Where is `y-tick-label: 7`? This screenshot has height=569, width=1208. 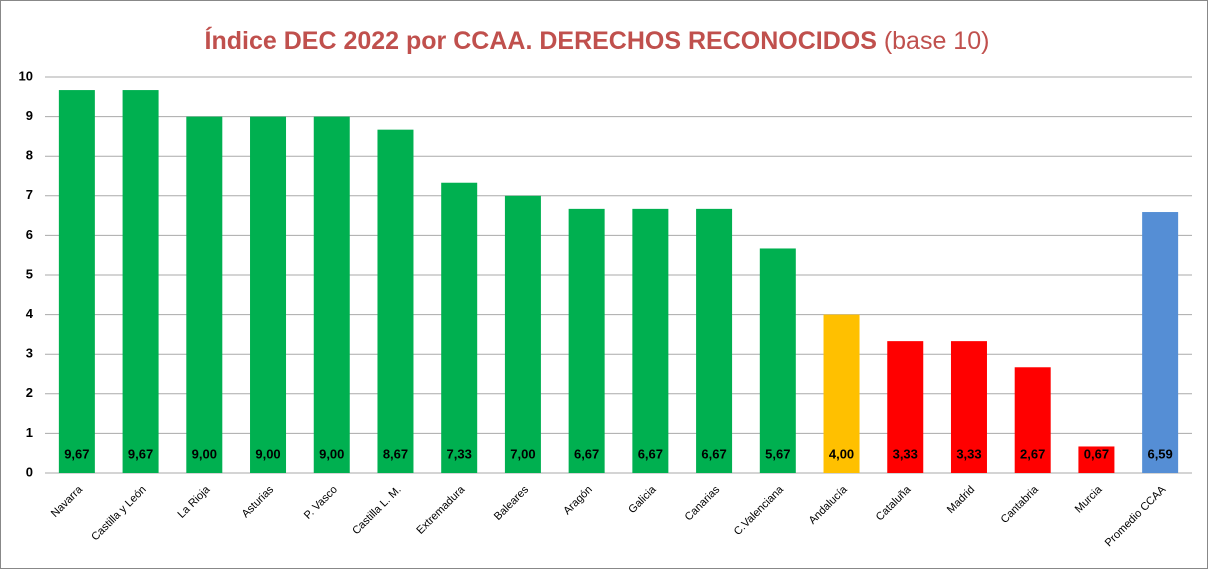
y-tick-label: 7 is located at coordinates (29, 194).